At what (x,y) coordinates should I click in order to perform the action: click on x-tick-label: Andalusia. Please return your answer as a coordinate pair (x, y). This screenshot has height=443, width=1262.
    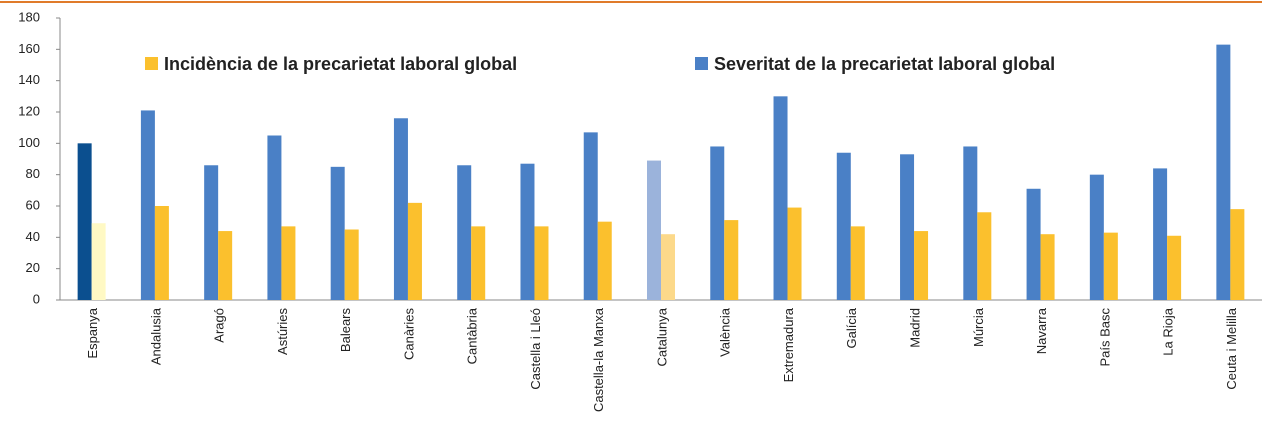
    Looking at the image, I should click on (155, 336).